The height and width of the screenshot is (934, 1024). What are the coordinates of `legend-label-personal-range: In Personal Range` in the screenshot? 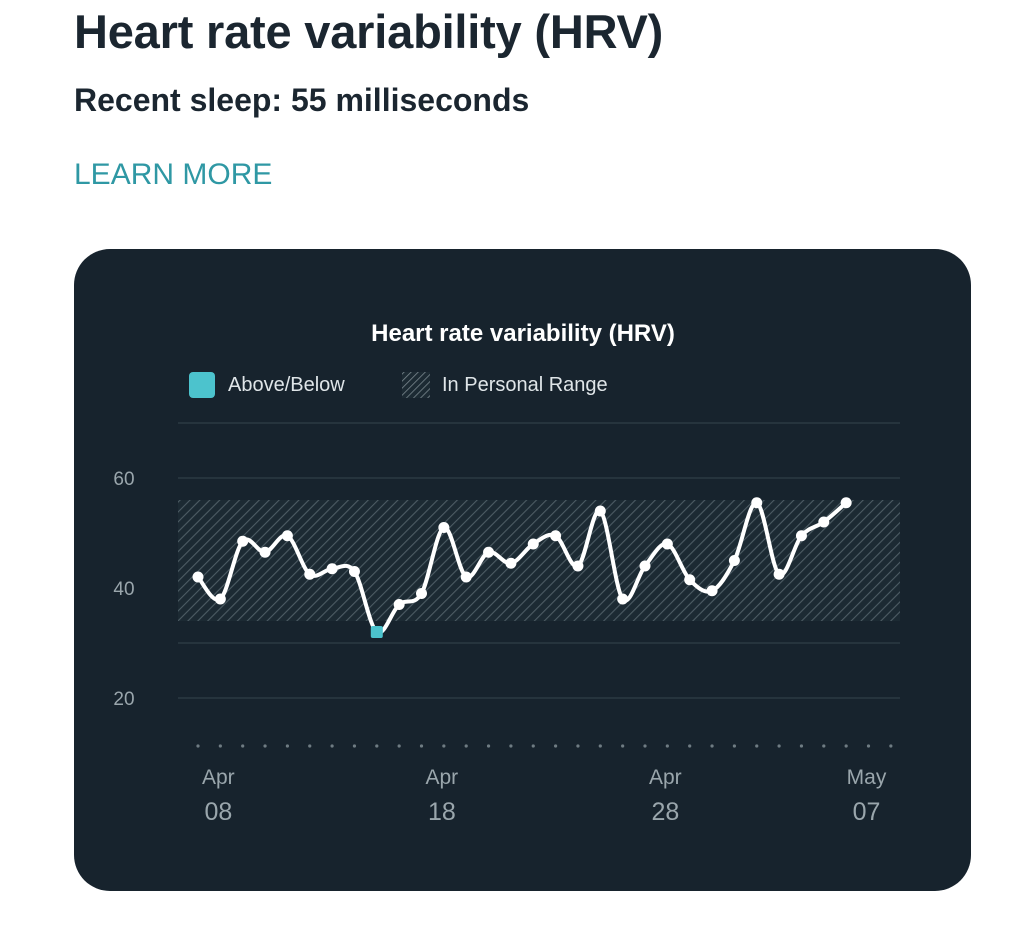 It's located at (525, 385).